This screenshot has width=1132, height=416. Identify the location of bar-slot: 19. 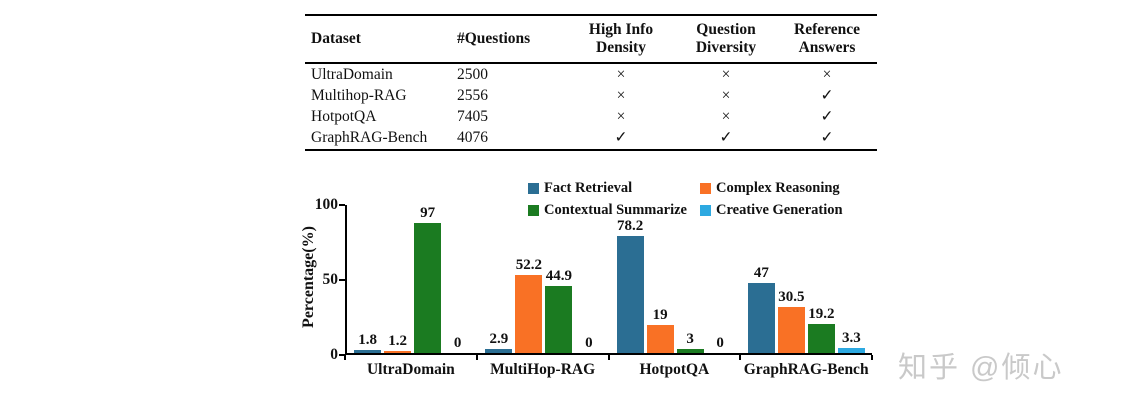
(660, 279).